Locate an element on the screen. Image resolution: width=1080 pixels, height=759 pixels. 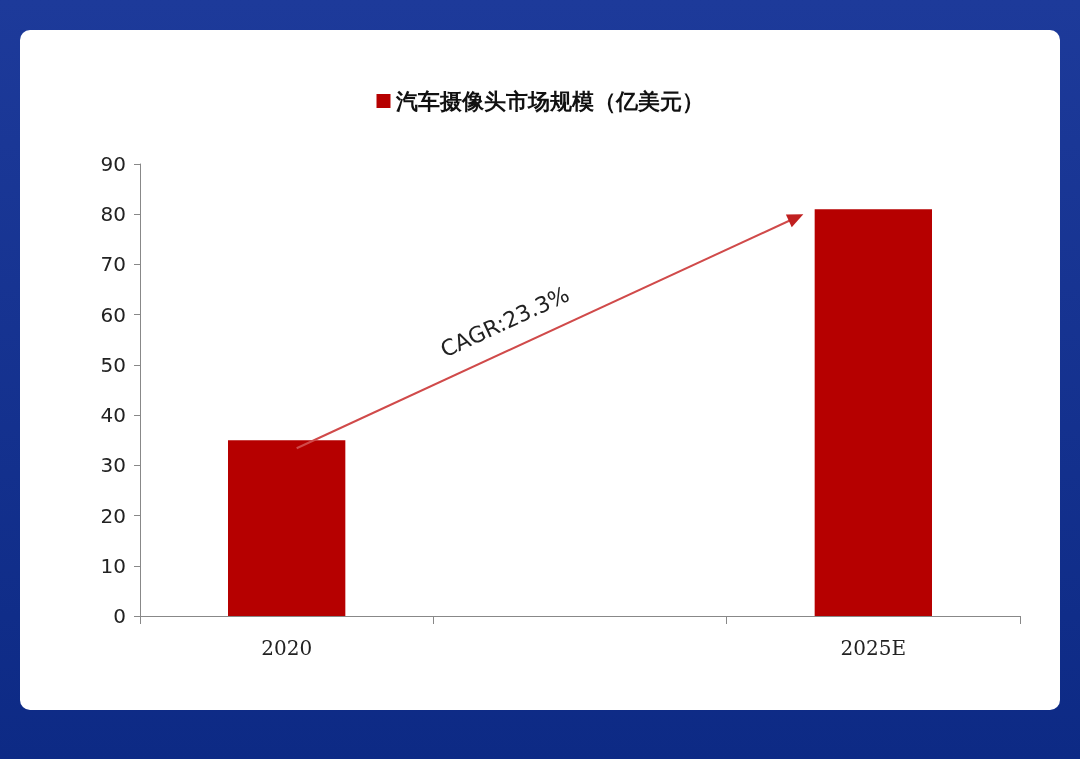
y-tick-label: 60 is located at coordinates (113, 314).